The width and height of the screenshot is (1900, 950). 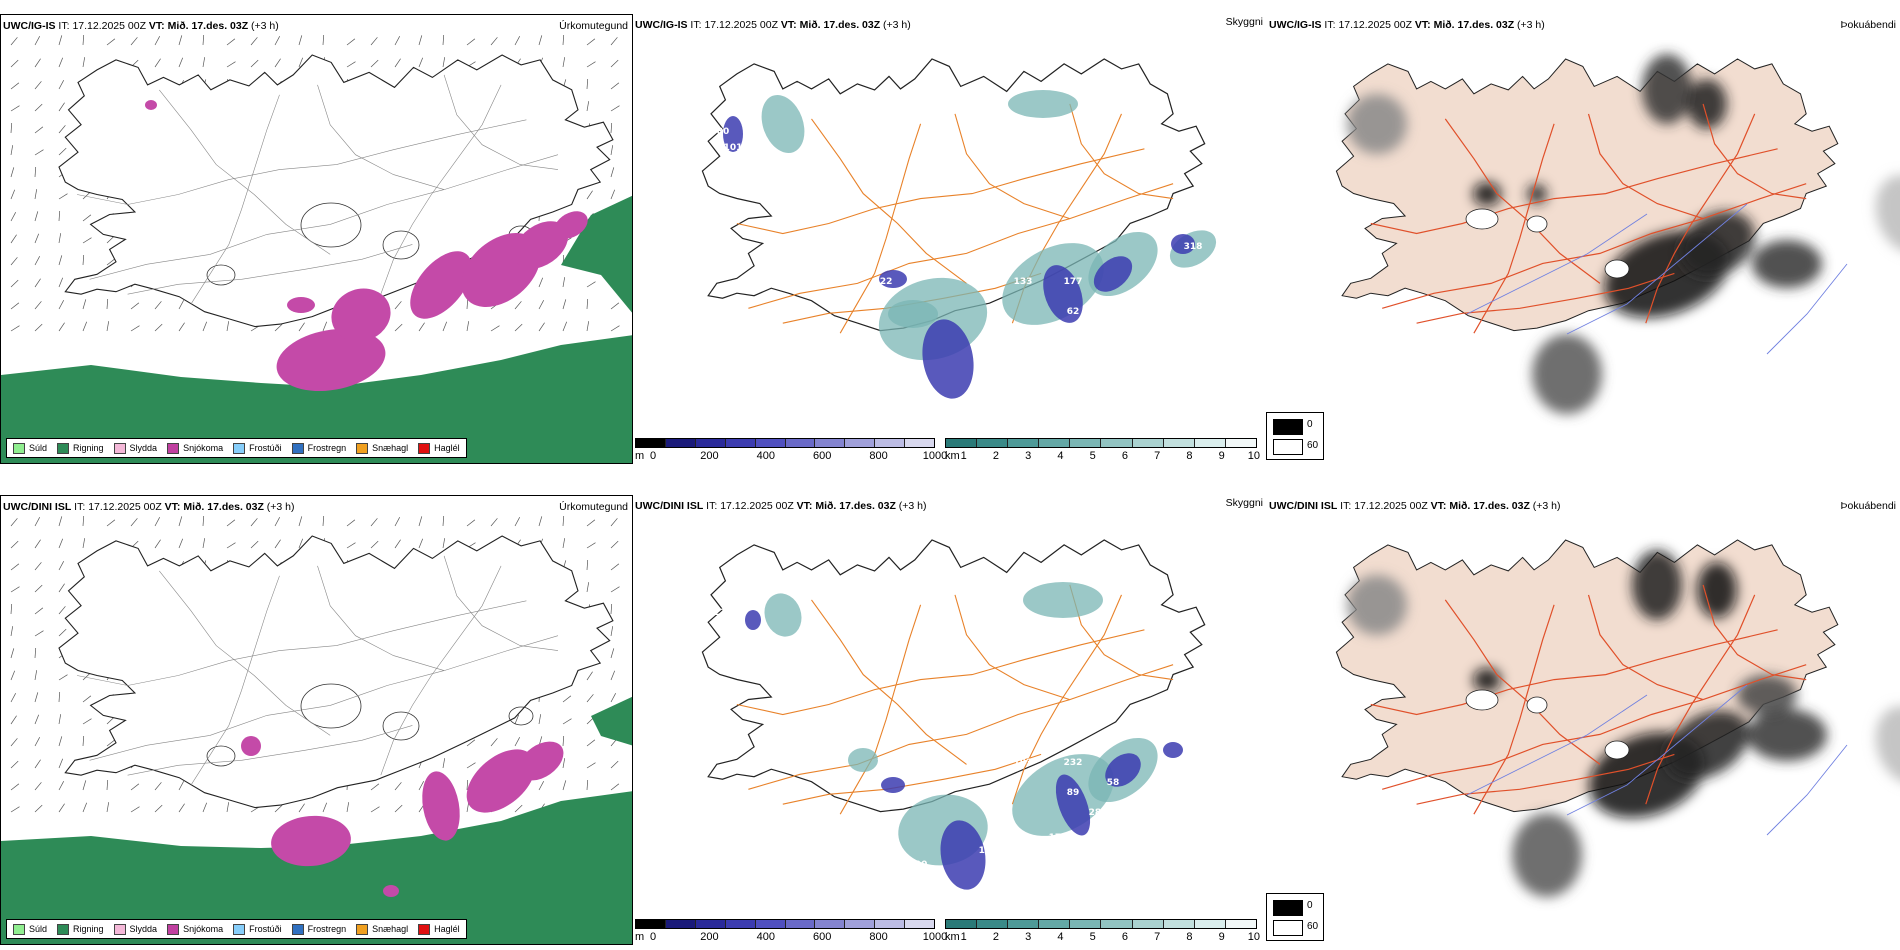 What do you see at coordinates (1244, 22) in the screenshot?
I see `field-name: Skyggni` at bounding box center [1244, 22].